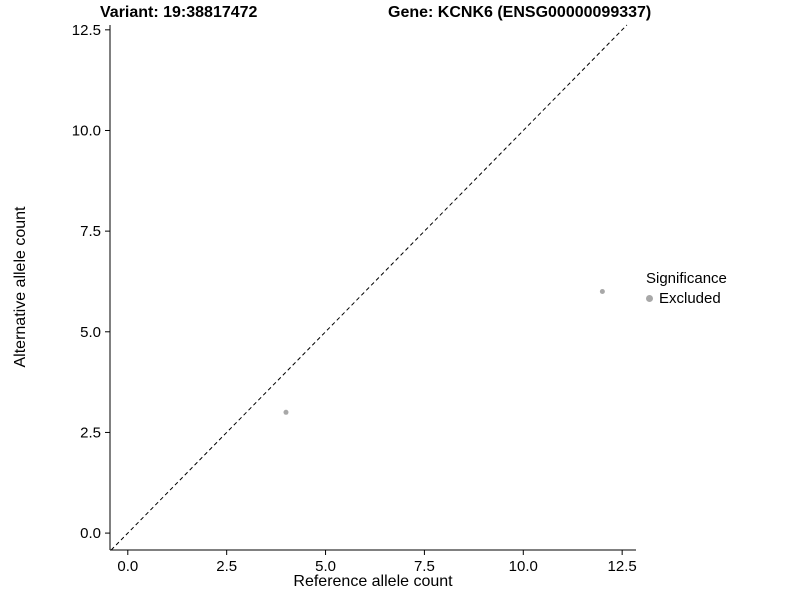 Image resolution: width=800 pixels, height=600 pixels. Describe the element at coordinates (86, 130) in the screenshot. I see `y-tick-label: 10.0` at that location.